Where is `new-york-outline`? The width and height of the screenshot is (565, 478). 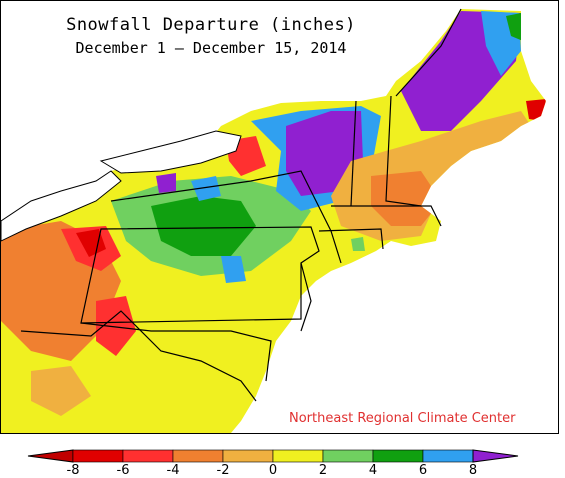
new-york-outline is located at coordinates (226, 217).